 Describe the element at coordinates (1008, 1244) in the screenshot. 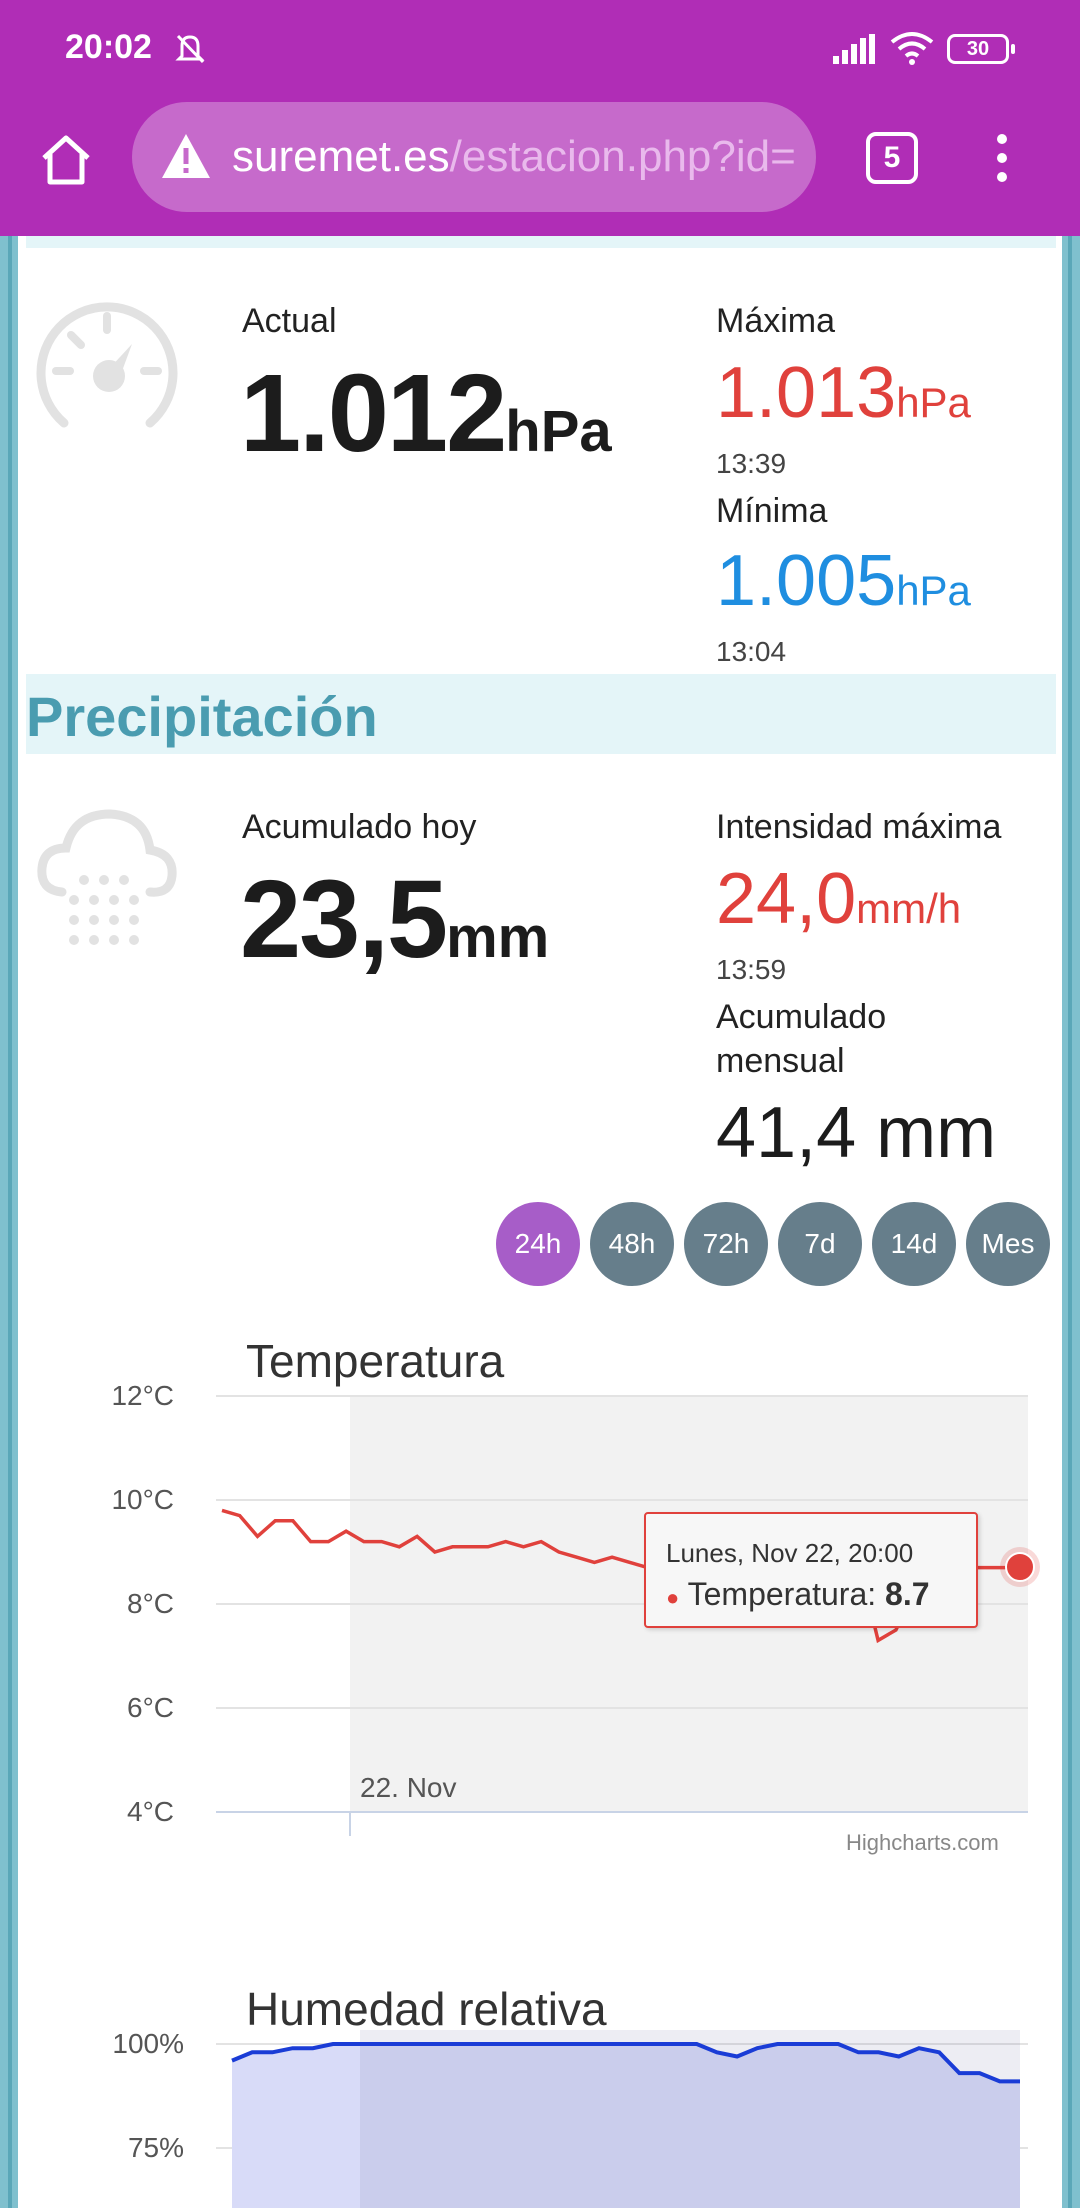

I see `range-button-mes: Mes` at that location.